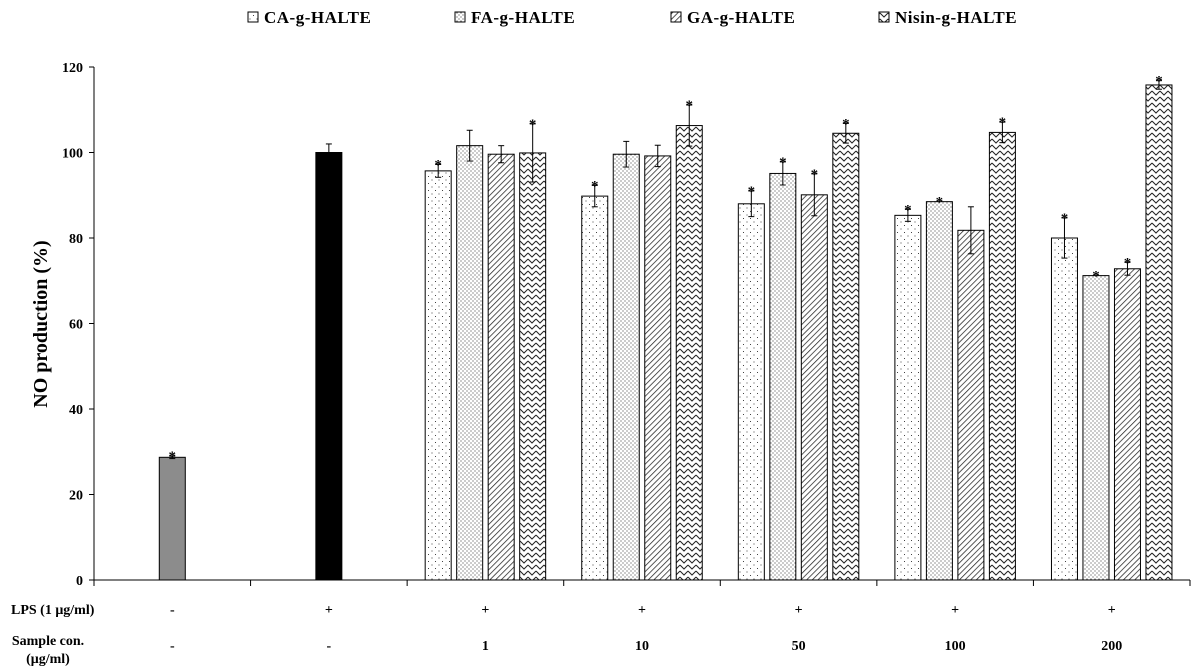  What do you see at coordinates (955, 646) in the screenshot?
I see `sample-value: 100` at bounding box center [955, 646].